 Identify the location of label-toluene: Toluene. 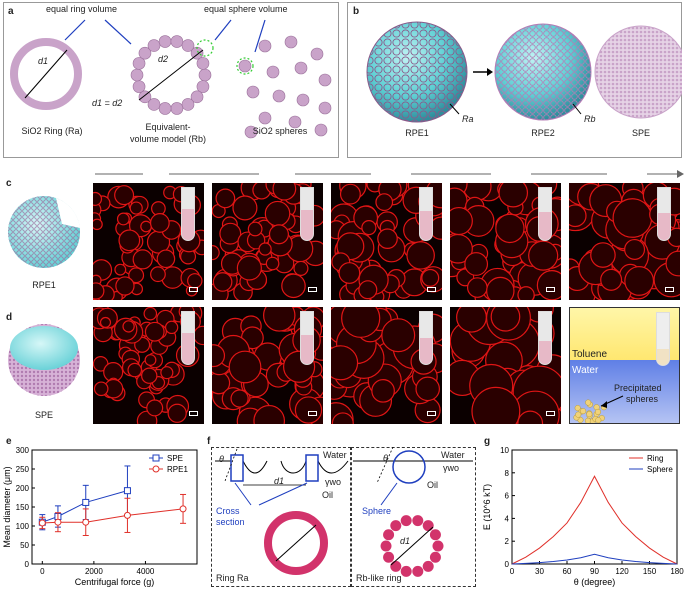
(590, 354).